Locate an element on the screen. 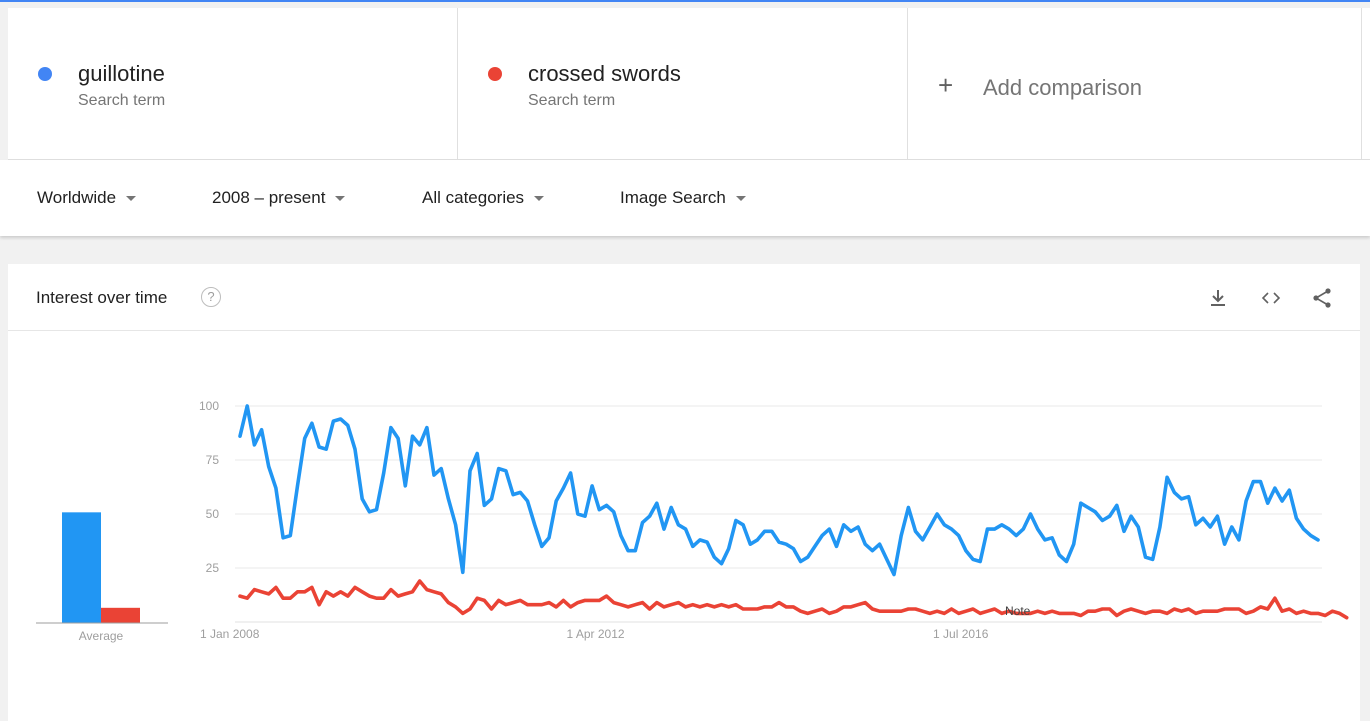  y-tick-label-25: 25 is located at coordinates (213, 568).